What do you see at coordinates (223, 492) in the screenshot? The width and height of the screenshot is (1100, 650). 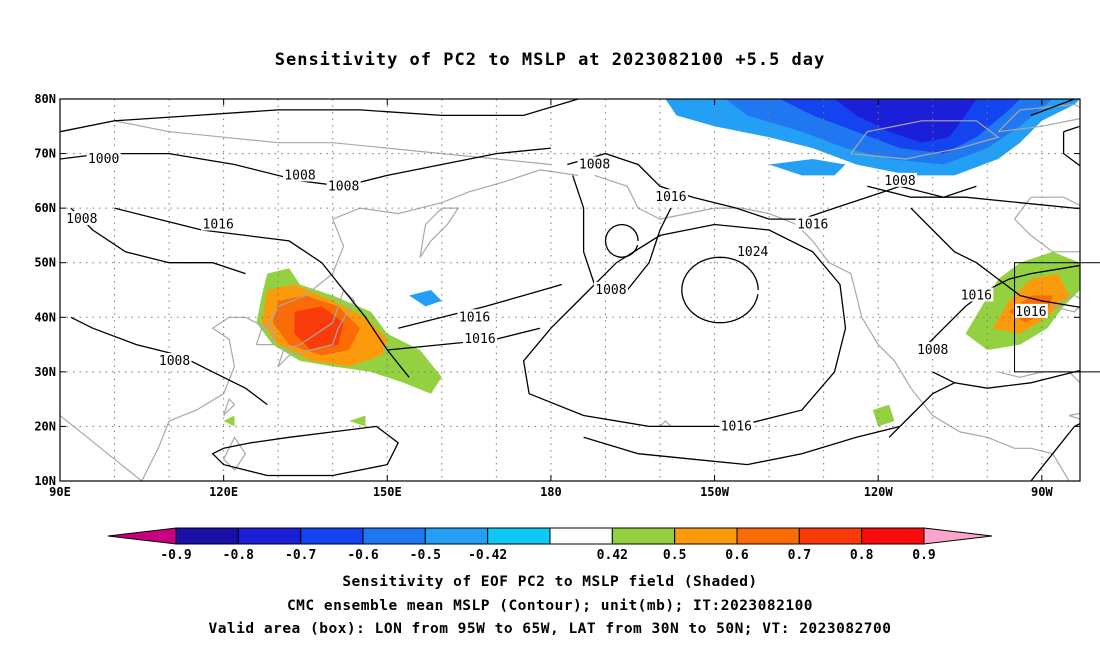 I see `lon-tick-label: 120E` at bounding box center [223, 492].